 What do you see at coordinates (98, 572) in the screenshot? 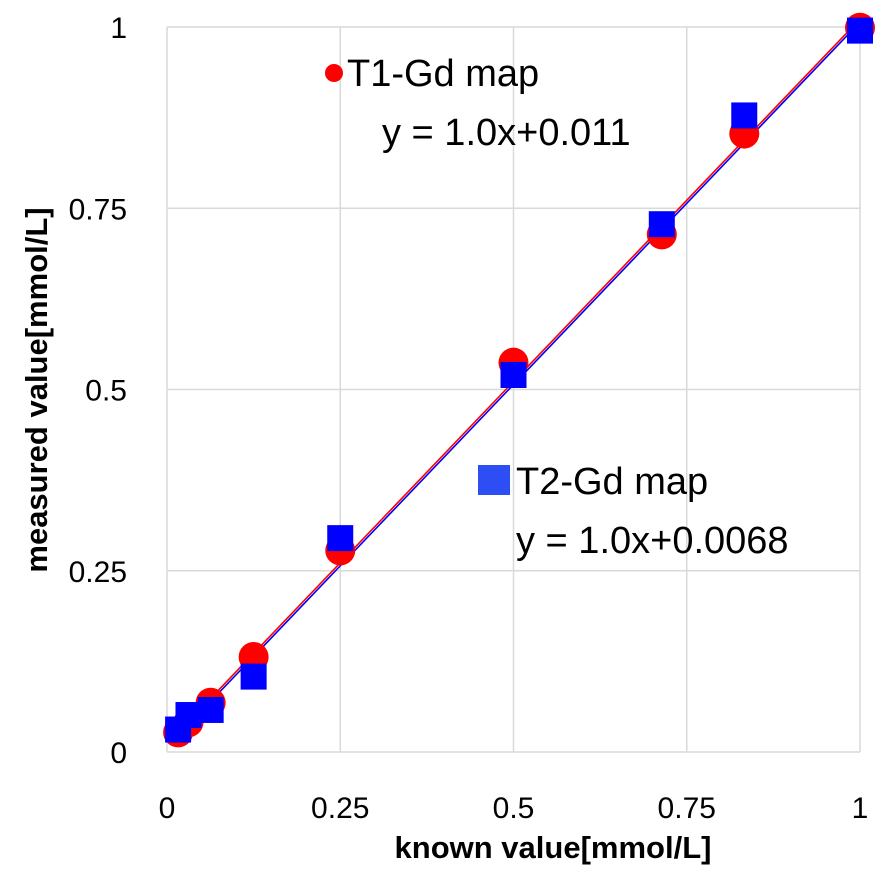
I see `y-tick-label-1: 0.25` at bounding box center [98, 572].